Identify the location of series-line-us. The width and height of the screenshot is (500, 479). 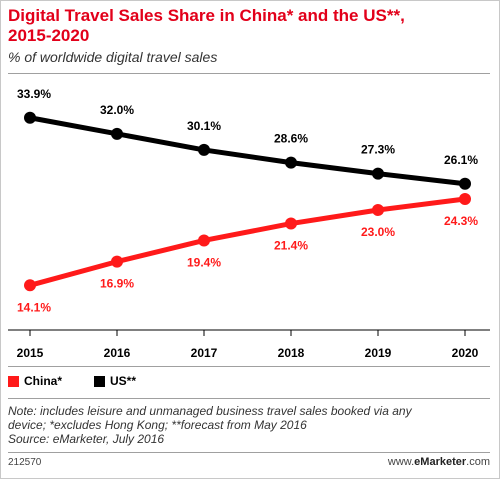
(247, 151).